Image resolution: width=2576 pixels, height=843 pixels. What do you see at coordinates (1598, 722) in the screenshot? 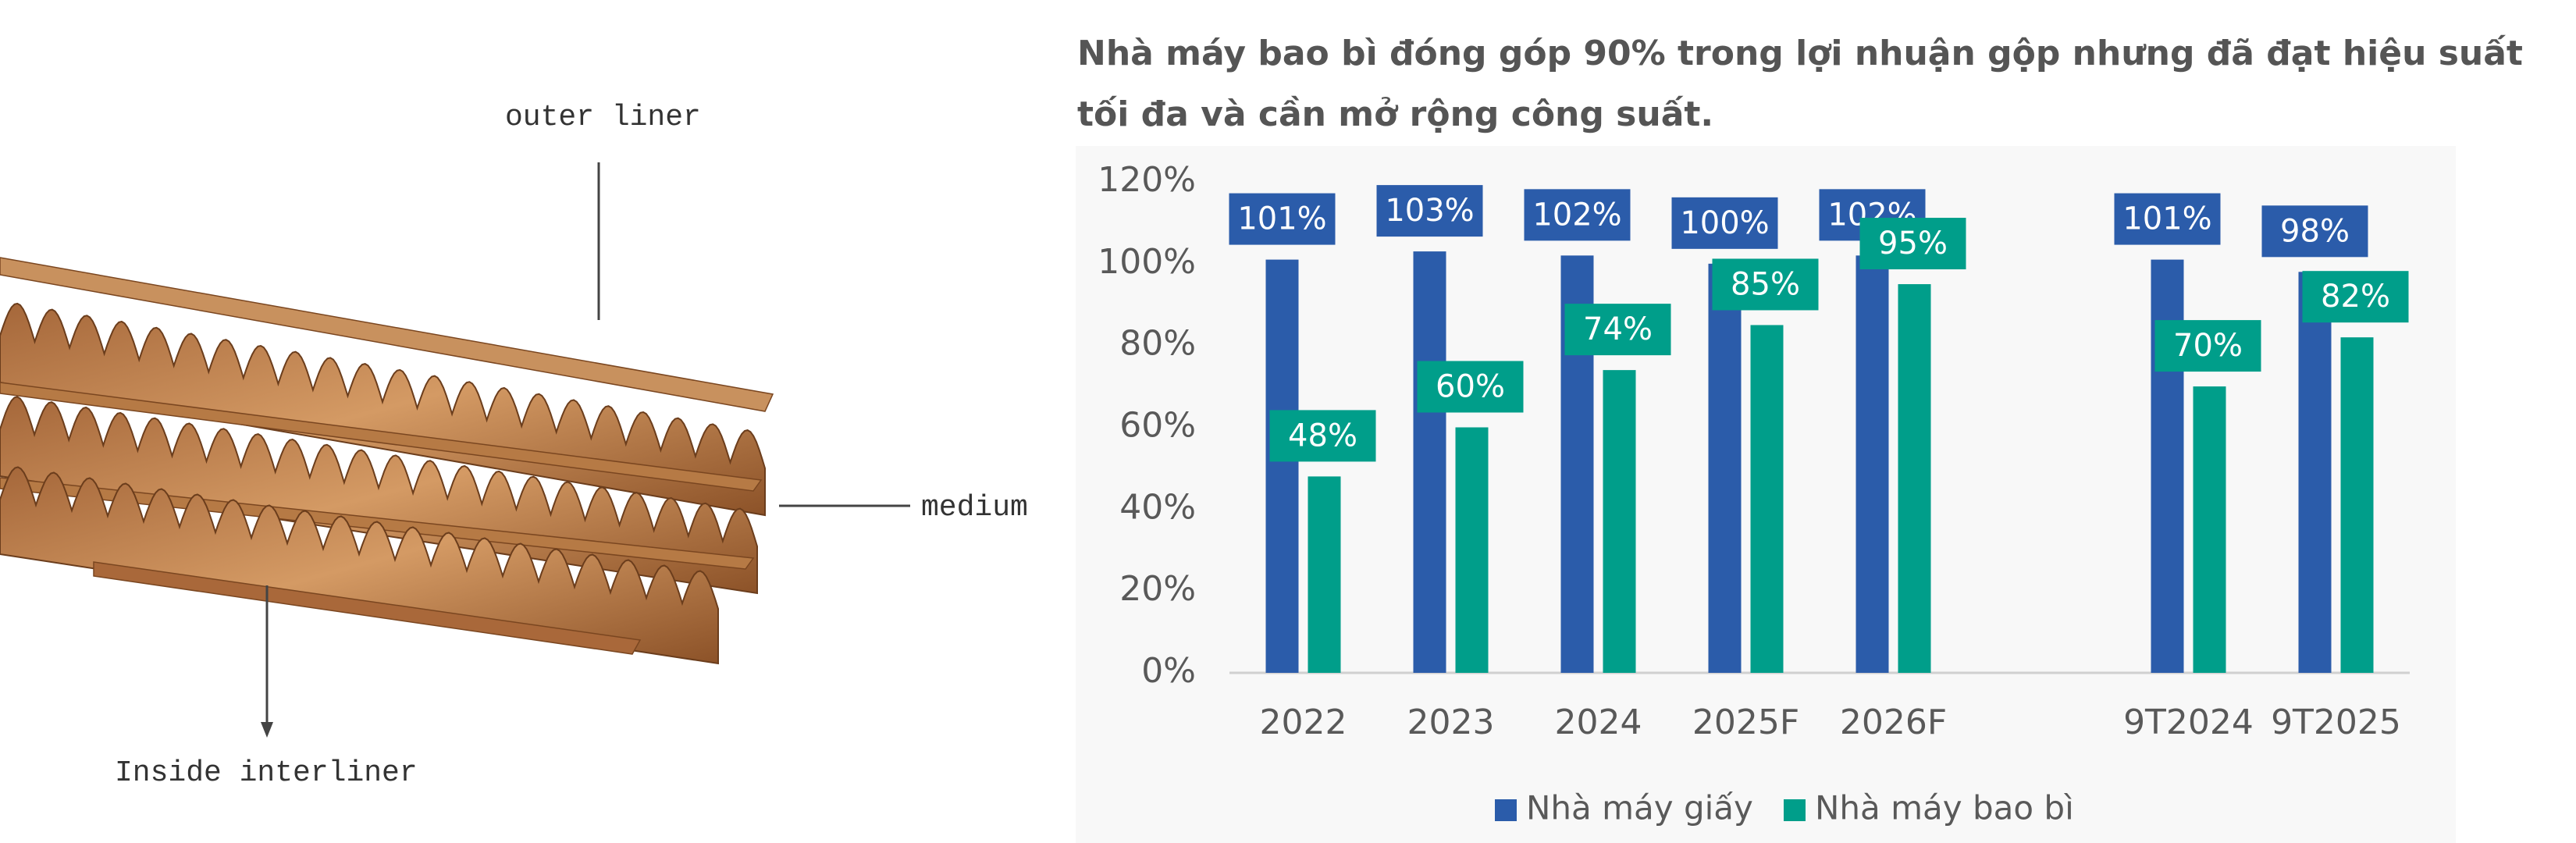
I see `x-tick-label: 2024` at bounding box center [1598, 722].